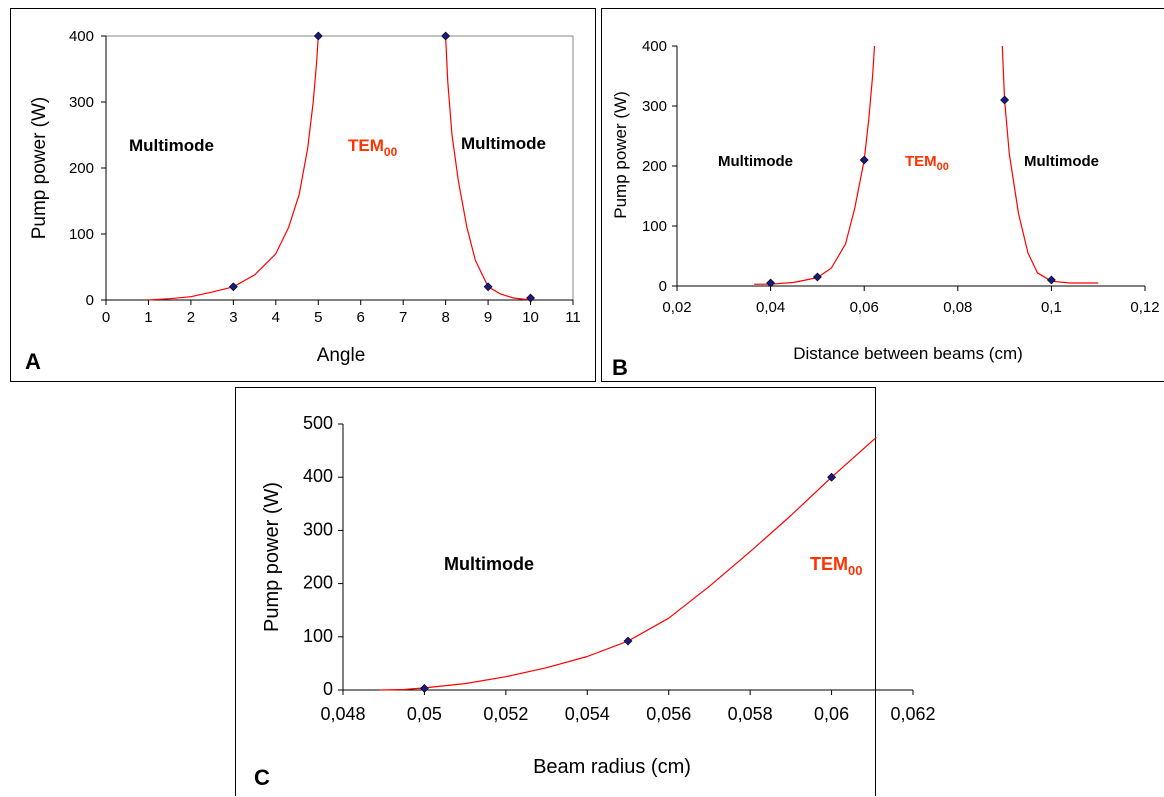 This screenshot has width=1164, height=797. I want to click on chart-a-tem-label: TEM, so click(366, 145).